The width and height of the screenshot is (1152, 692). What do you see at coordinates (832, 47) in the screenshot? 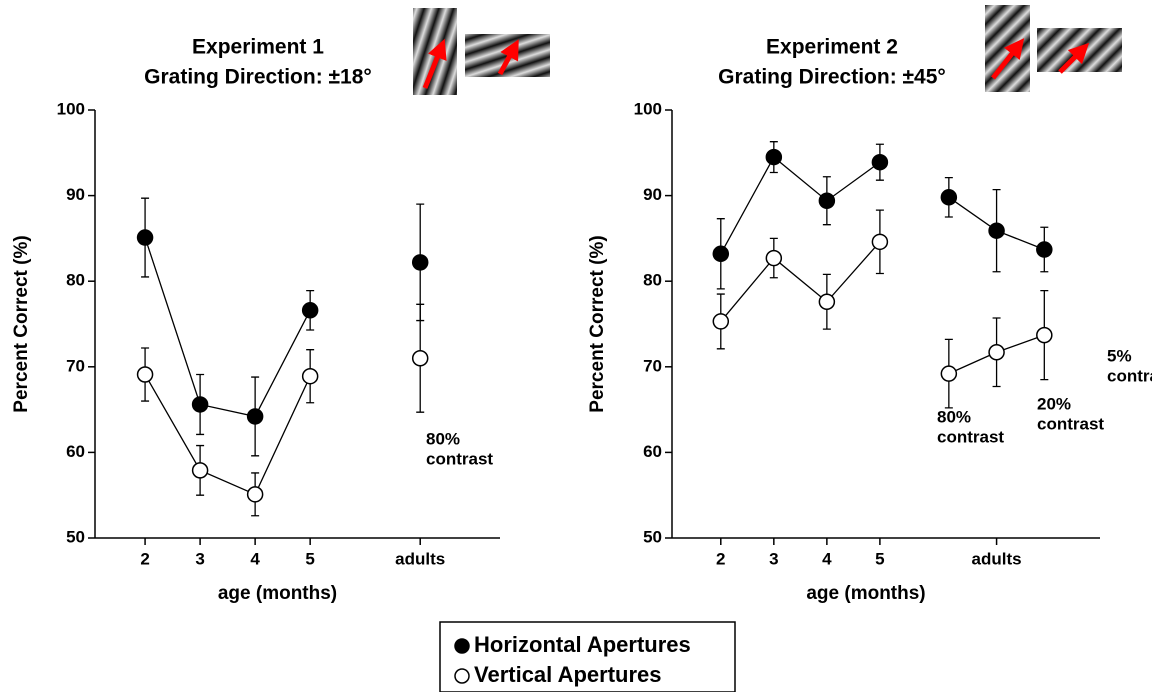
I see `chart-title: Experiment 2` at bounding box center [832, 47].